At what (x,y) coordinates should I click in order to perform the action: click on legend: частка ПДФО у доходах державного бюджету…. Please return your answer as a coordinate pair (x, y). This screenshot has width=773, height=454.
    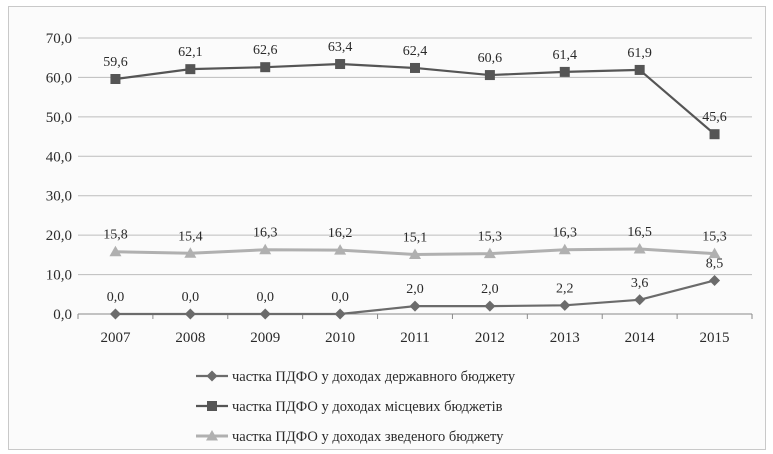
    Looking at the image, I should click on (356, 407).